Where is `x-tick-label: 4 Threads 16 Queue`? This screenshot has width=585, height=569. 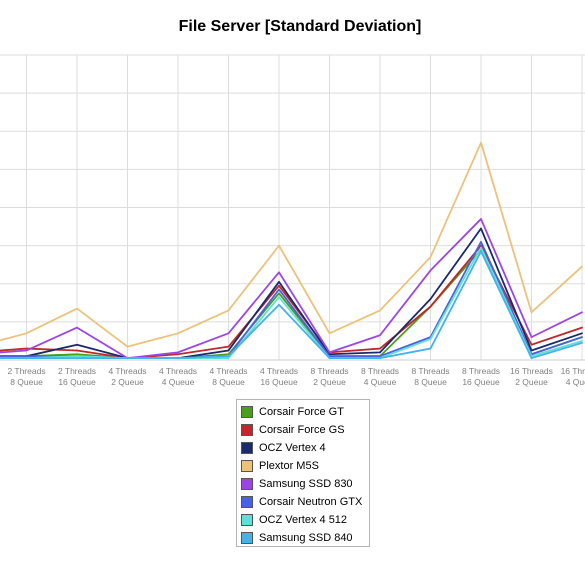
x-tick-label: 4 Threads 16 Queue is located at coordinates (279, 376).